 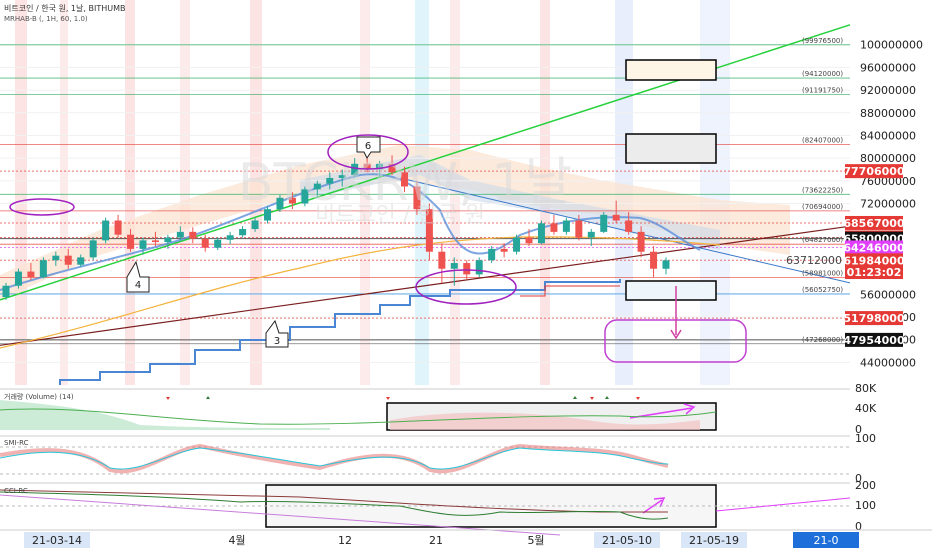 I want to click on y-tick-label-5: 80000000, so click(x=888, y=158).